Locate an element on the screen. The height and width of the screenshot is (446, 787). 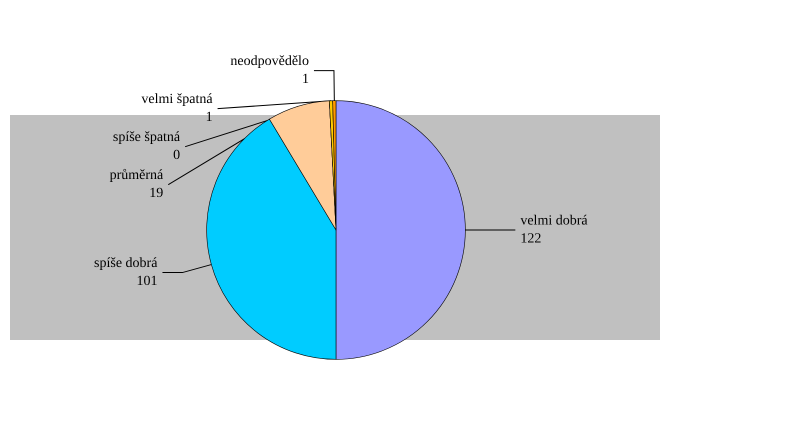
slice-label: velmi dobrá is located at coordinates (554, 221).